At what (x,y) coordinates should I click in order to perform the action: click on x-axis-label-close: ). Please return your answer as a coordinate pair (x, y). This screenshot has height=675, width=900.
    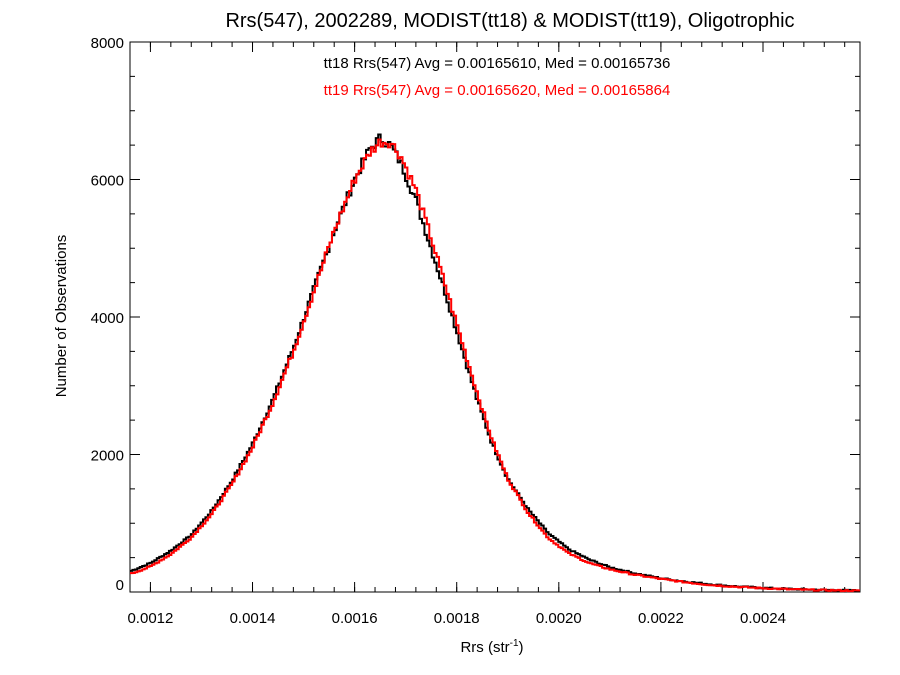
    Looking at the image, I should click on (521, 647).